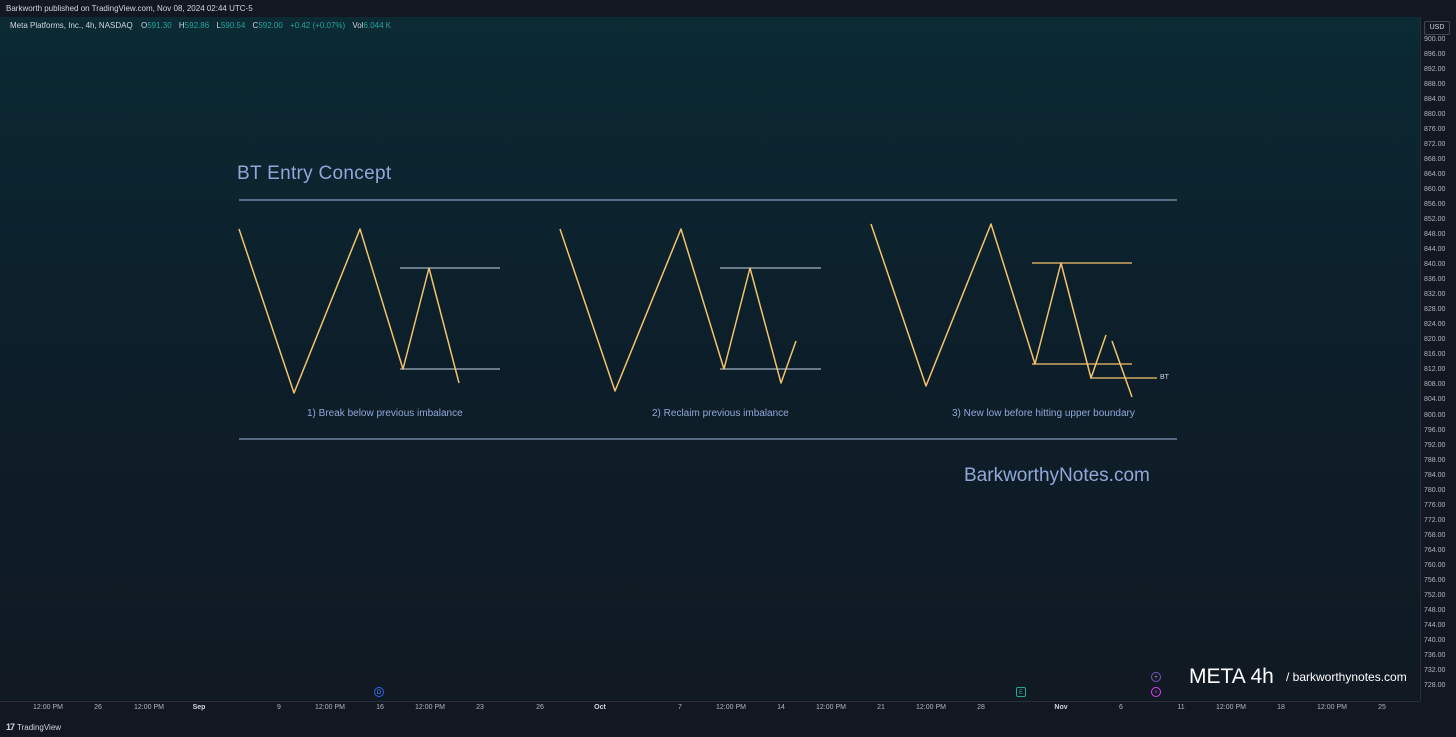  Describe the element at coordinates (480, 707) in the screenshot. I see `time-tick: 23` at that location.